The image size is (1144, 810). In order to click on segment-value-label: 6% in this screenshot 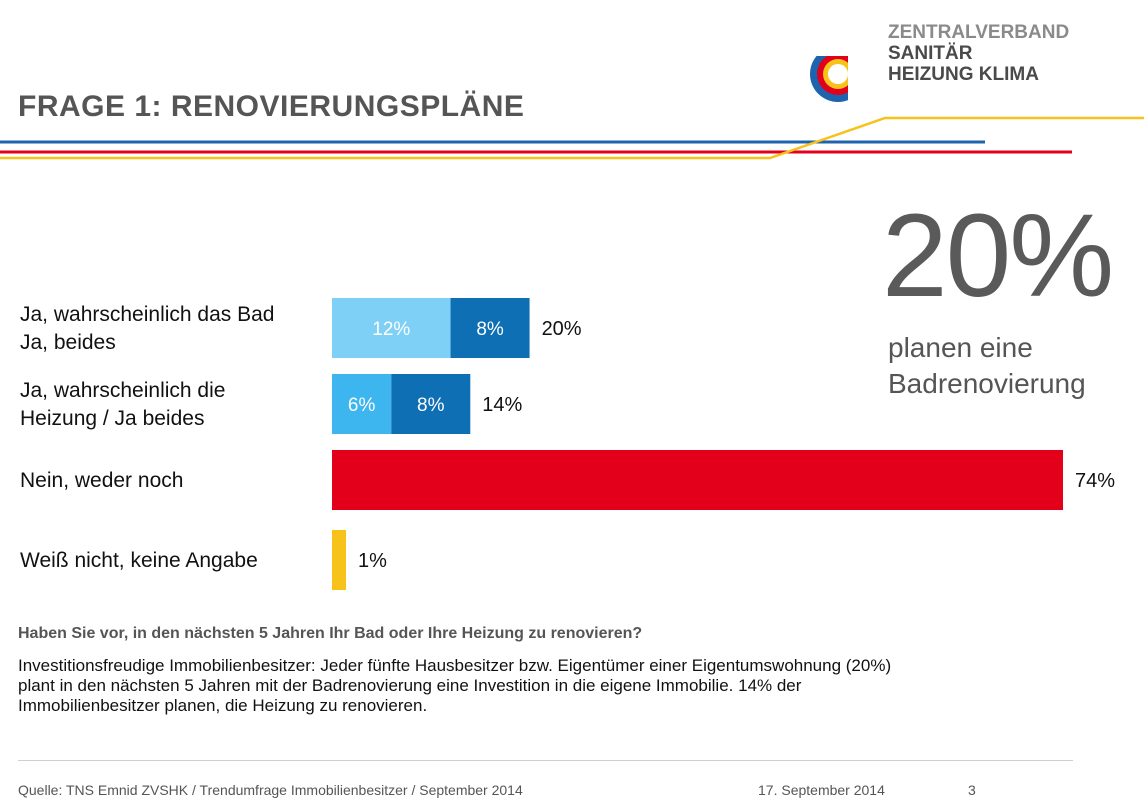, I will do `click(362, 405)`.